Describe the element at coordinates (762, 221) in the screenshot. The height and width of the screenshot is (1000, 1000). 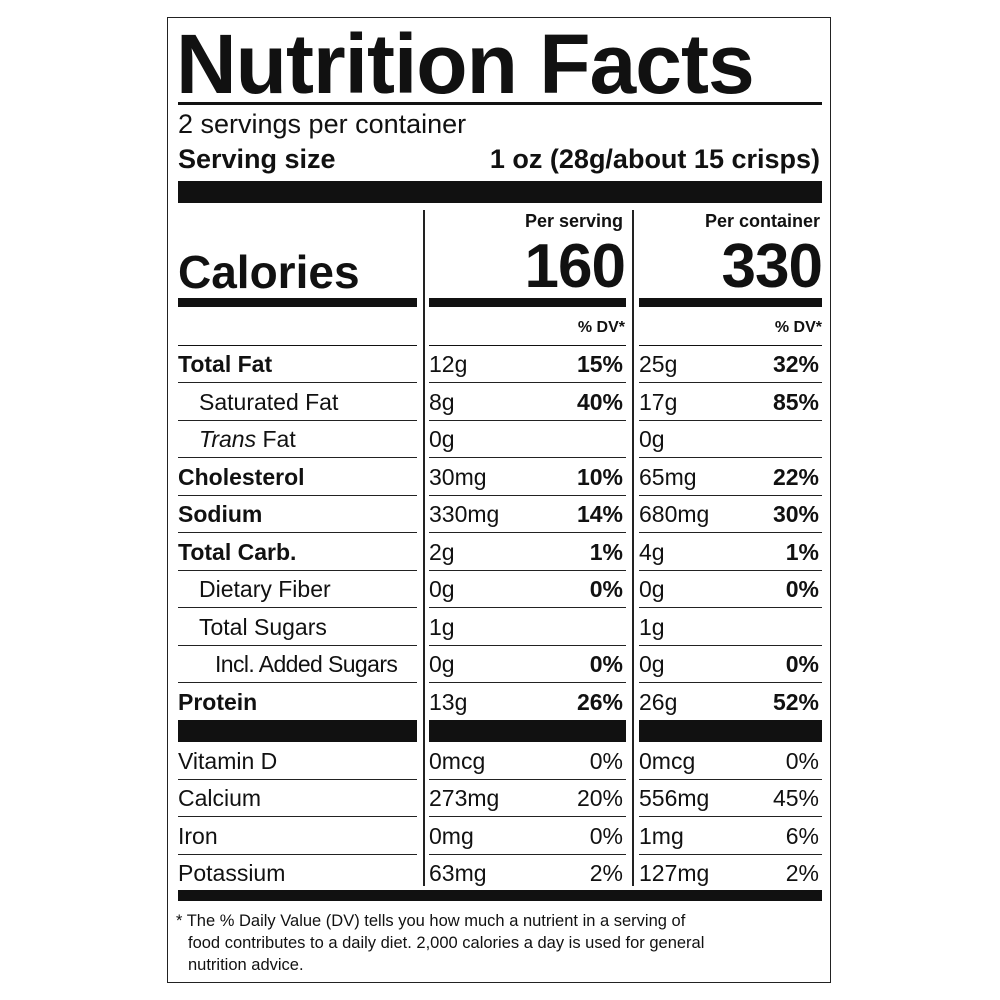
I see `per-container-header: Per container` at that location.